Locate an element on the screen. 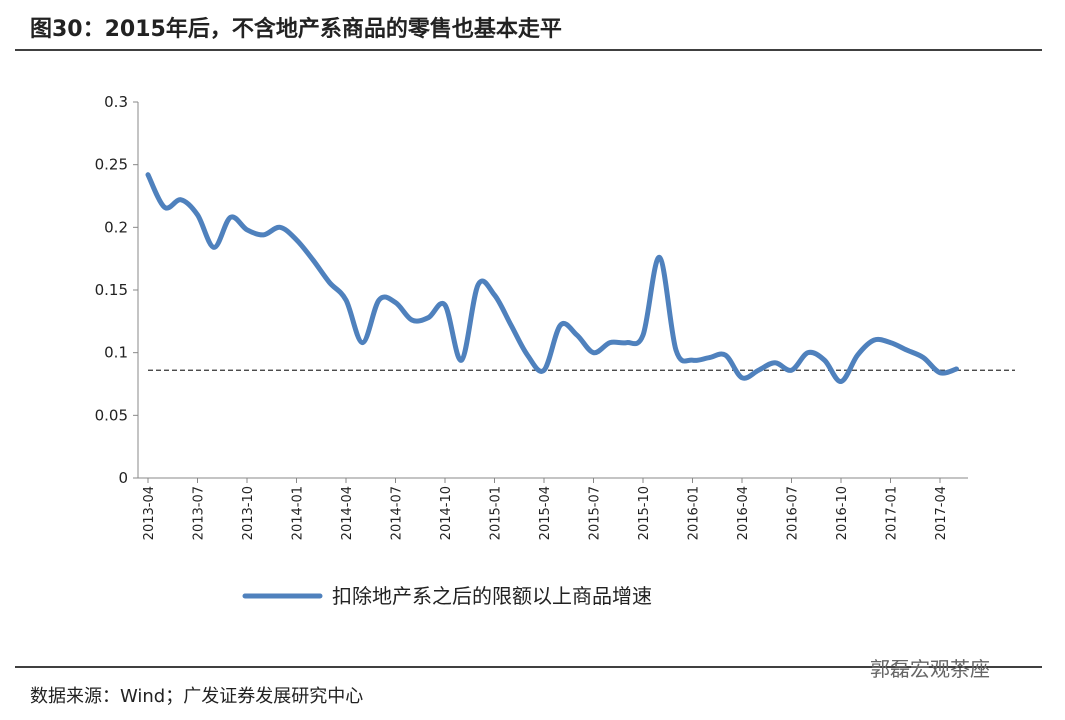 Image resolution: width=1065 pixels, height=720 pixels. x-tick-label: 2015-10 is located at coordinates (644, 513).